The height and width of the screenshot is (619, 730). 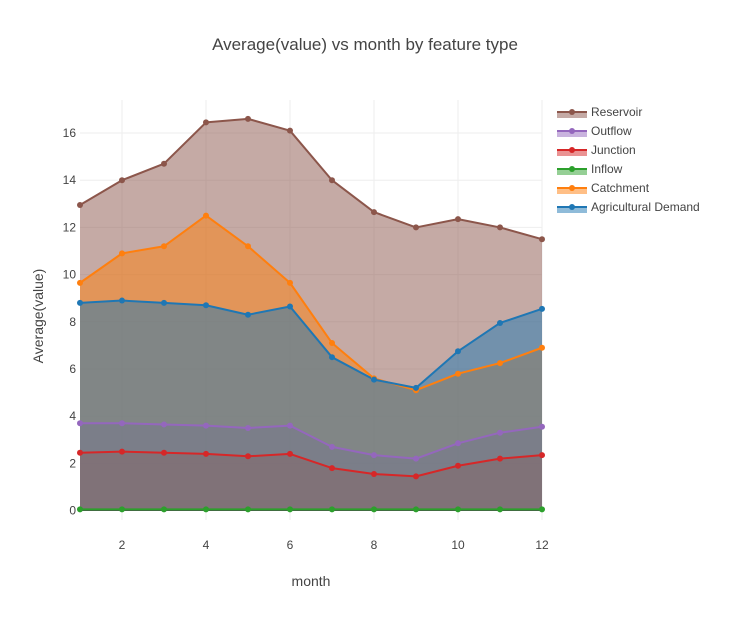 I want to click on legend-item-junction: Junction, so click(x=596, y=150).